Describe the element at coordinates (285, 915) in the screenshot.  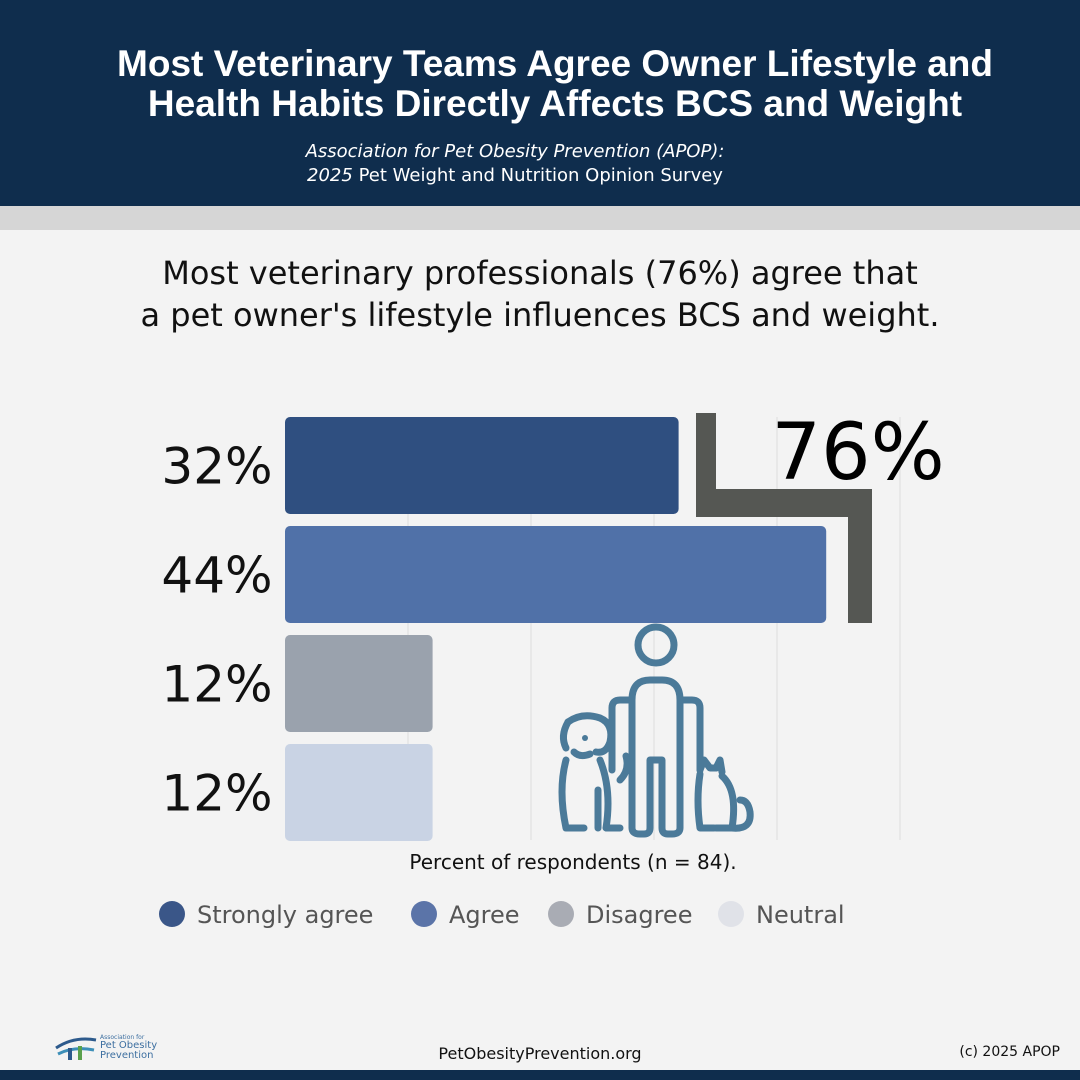
I see `legend-label: Strongly agree` at that location.